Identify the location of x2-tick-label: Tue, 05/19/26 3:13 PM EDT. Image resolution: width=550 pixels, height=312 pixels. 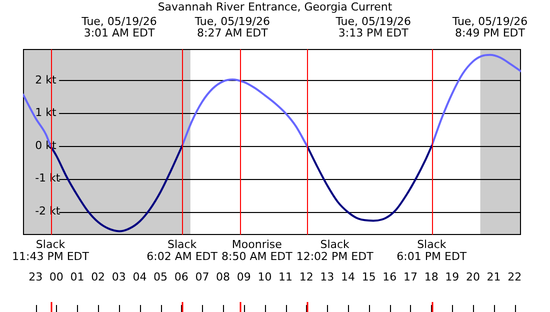
(372, 27).